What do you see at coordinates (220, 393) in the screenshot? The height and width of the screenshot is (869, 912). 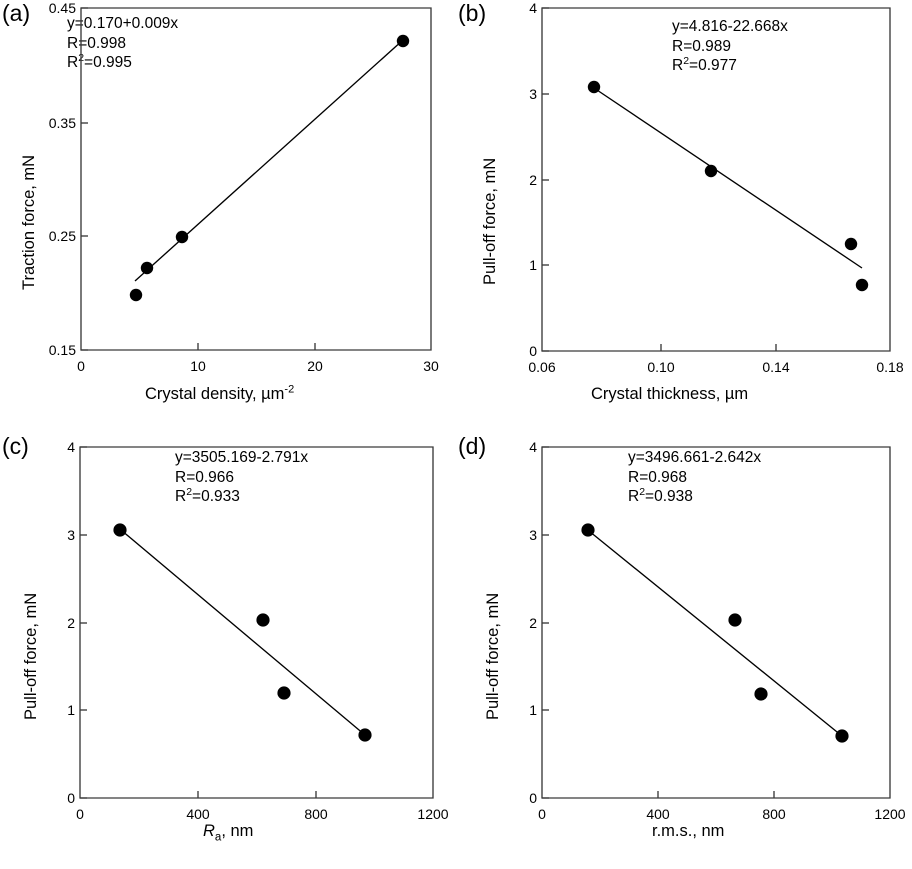 I see `panel-a-x-axis-title: Crystal density, µm-2` at bounding box center [220, 393].